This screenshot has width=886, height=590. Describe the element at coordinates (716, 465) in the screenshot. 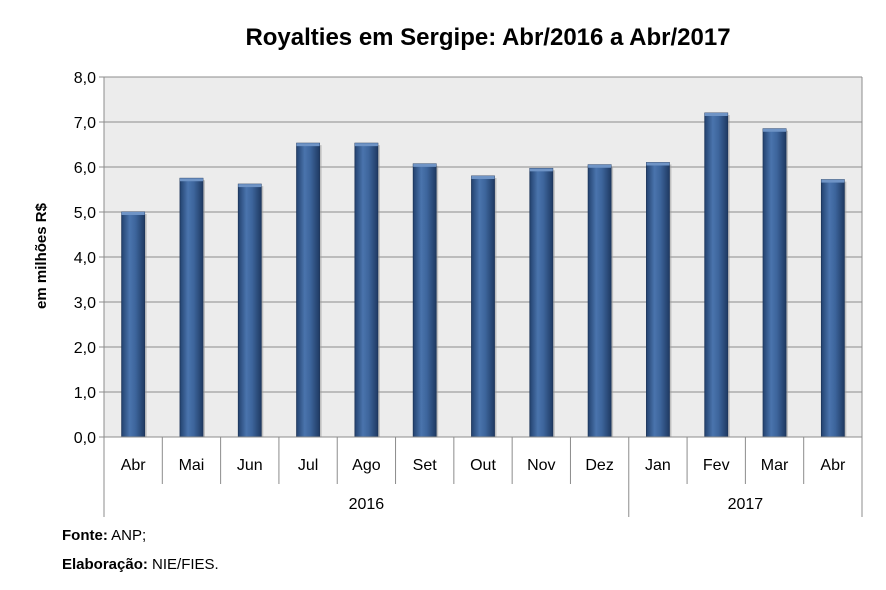

I see `x-tick-label: Fev` at that location.